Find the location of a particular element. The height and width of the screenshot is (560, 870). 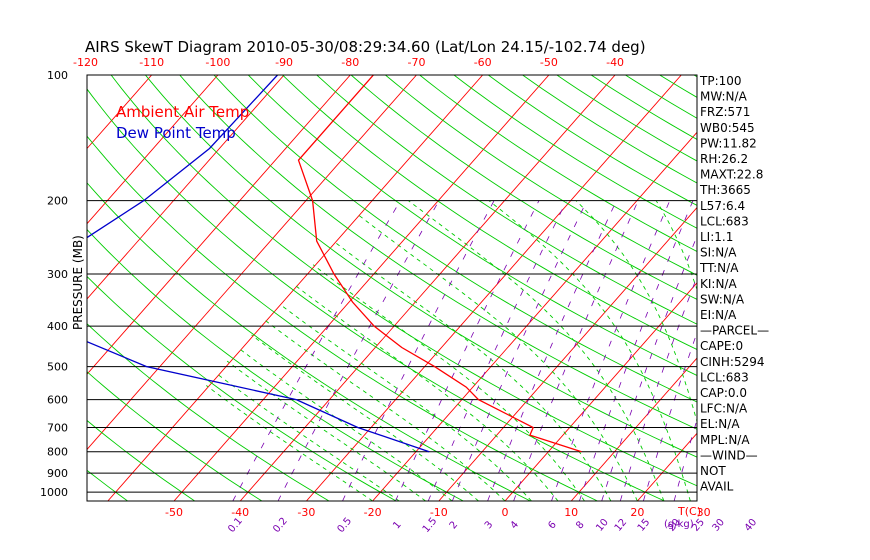

top-temp-tick-label: -50 is located at coordinates (549, 62).